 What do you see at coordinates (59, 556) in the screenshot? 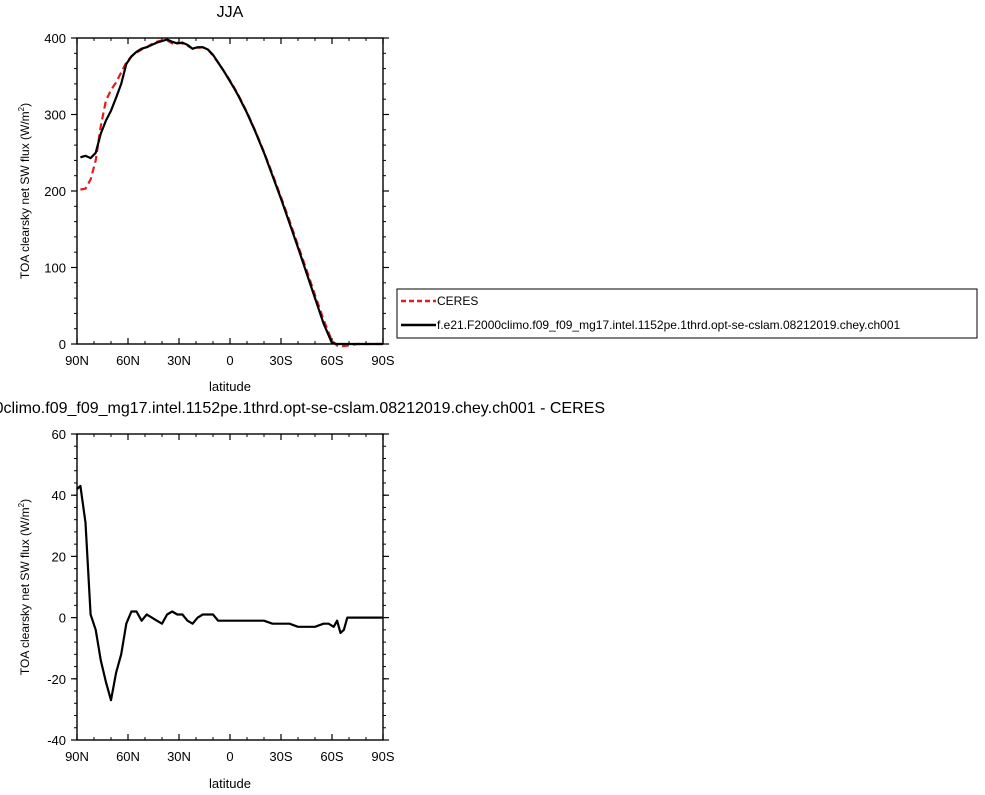
I see `y-tick-label: 20` at bounding box center [59, 556].